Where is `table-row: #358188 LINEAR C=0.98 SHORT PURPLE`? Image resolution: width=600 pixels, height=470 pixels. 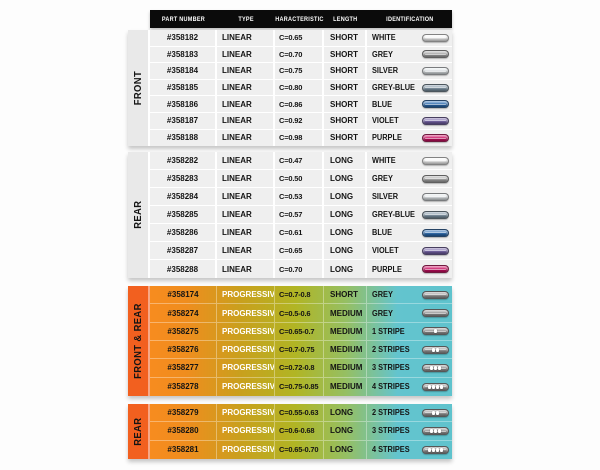
table-row: #358188 LINEAR C=0.98 SHORT PURPLE is located at coordinates (301, 138).